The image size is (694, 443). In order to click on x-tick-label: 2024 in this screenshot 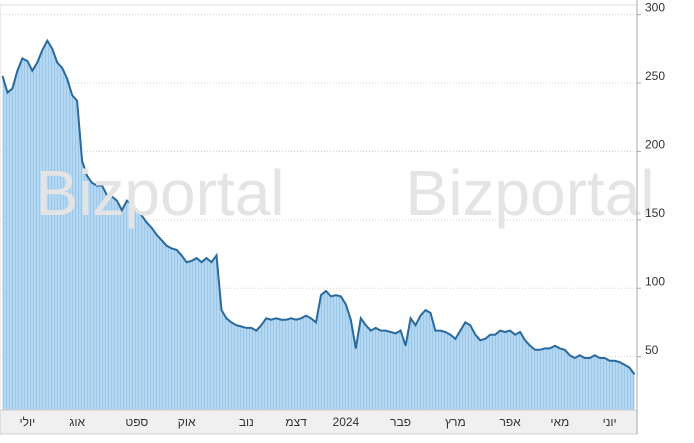, I will do `click(346, 422)`.